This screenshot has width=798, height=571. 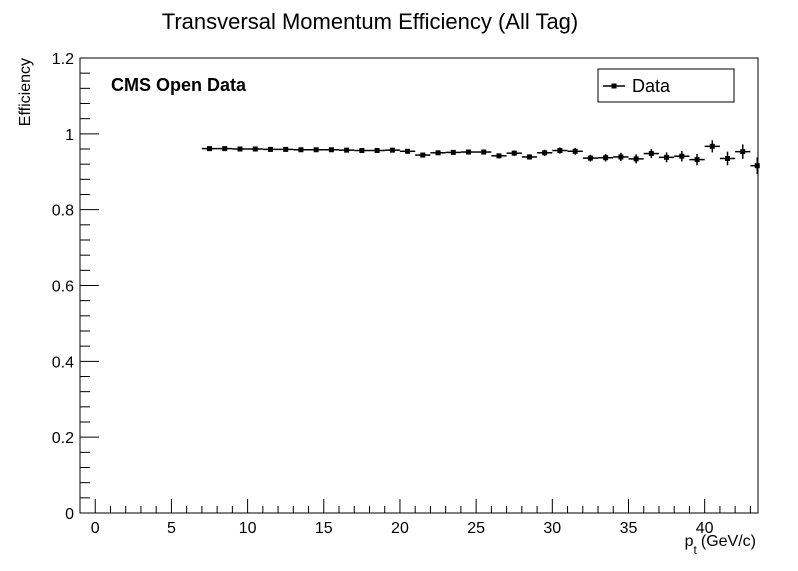 I want to click on x-axis-label-unit: (GeV/c), so click(x=728, y=541).